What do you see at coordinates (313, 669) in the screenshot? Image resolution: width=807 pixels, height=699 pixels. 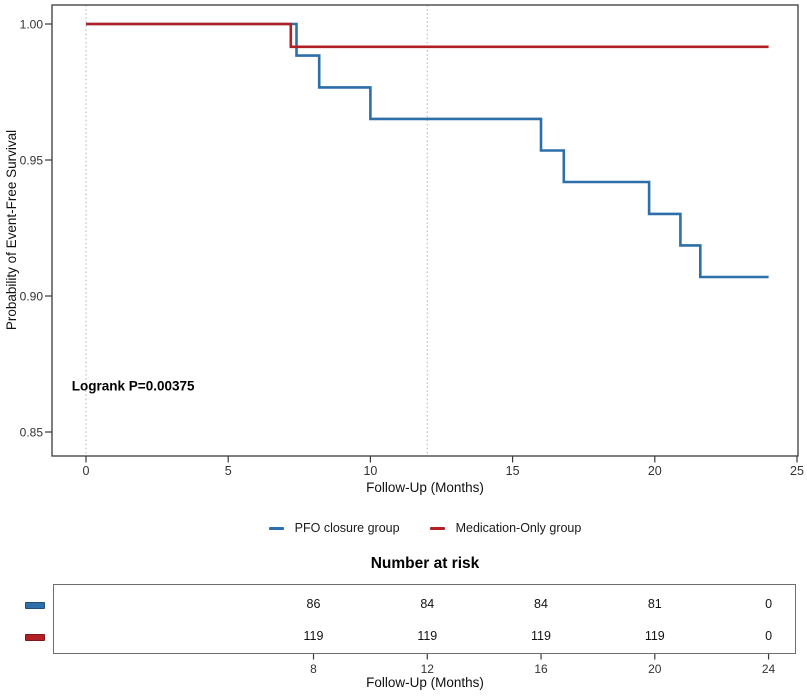 I see `risk-axis-tick-label: 8` at bounding box center [313, 669].